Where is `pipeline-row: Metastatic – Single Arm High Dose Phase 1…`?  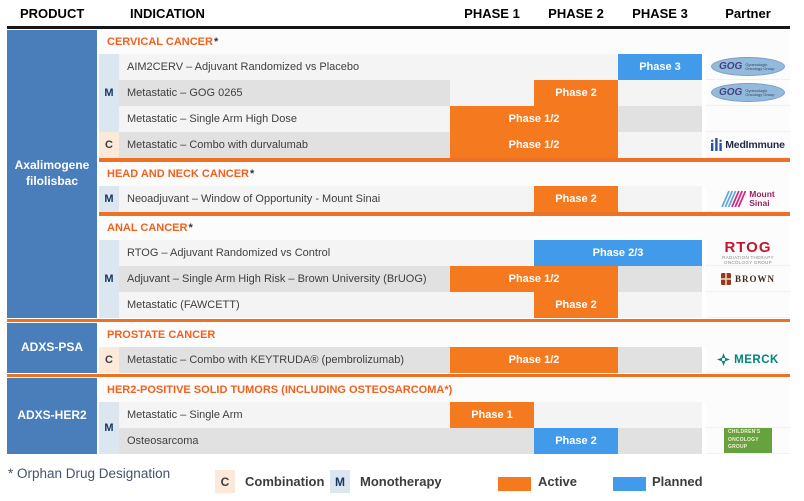 pipeline-row: Metastatic – Single Arm High Dose Phase 1… is located at coordinates (444, 119).